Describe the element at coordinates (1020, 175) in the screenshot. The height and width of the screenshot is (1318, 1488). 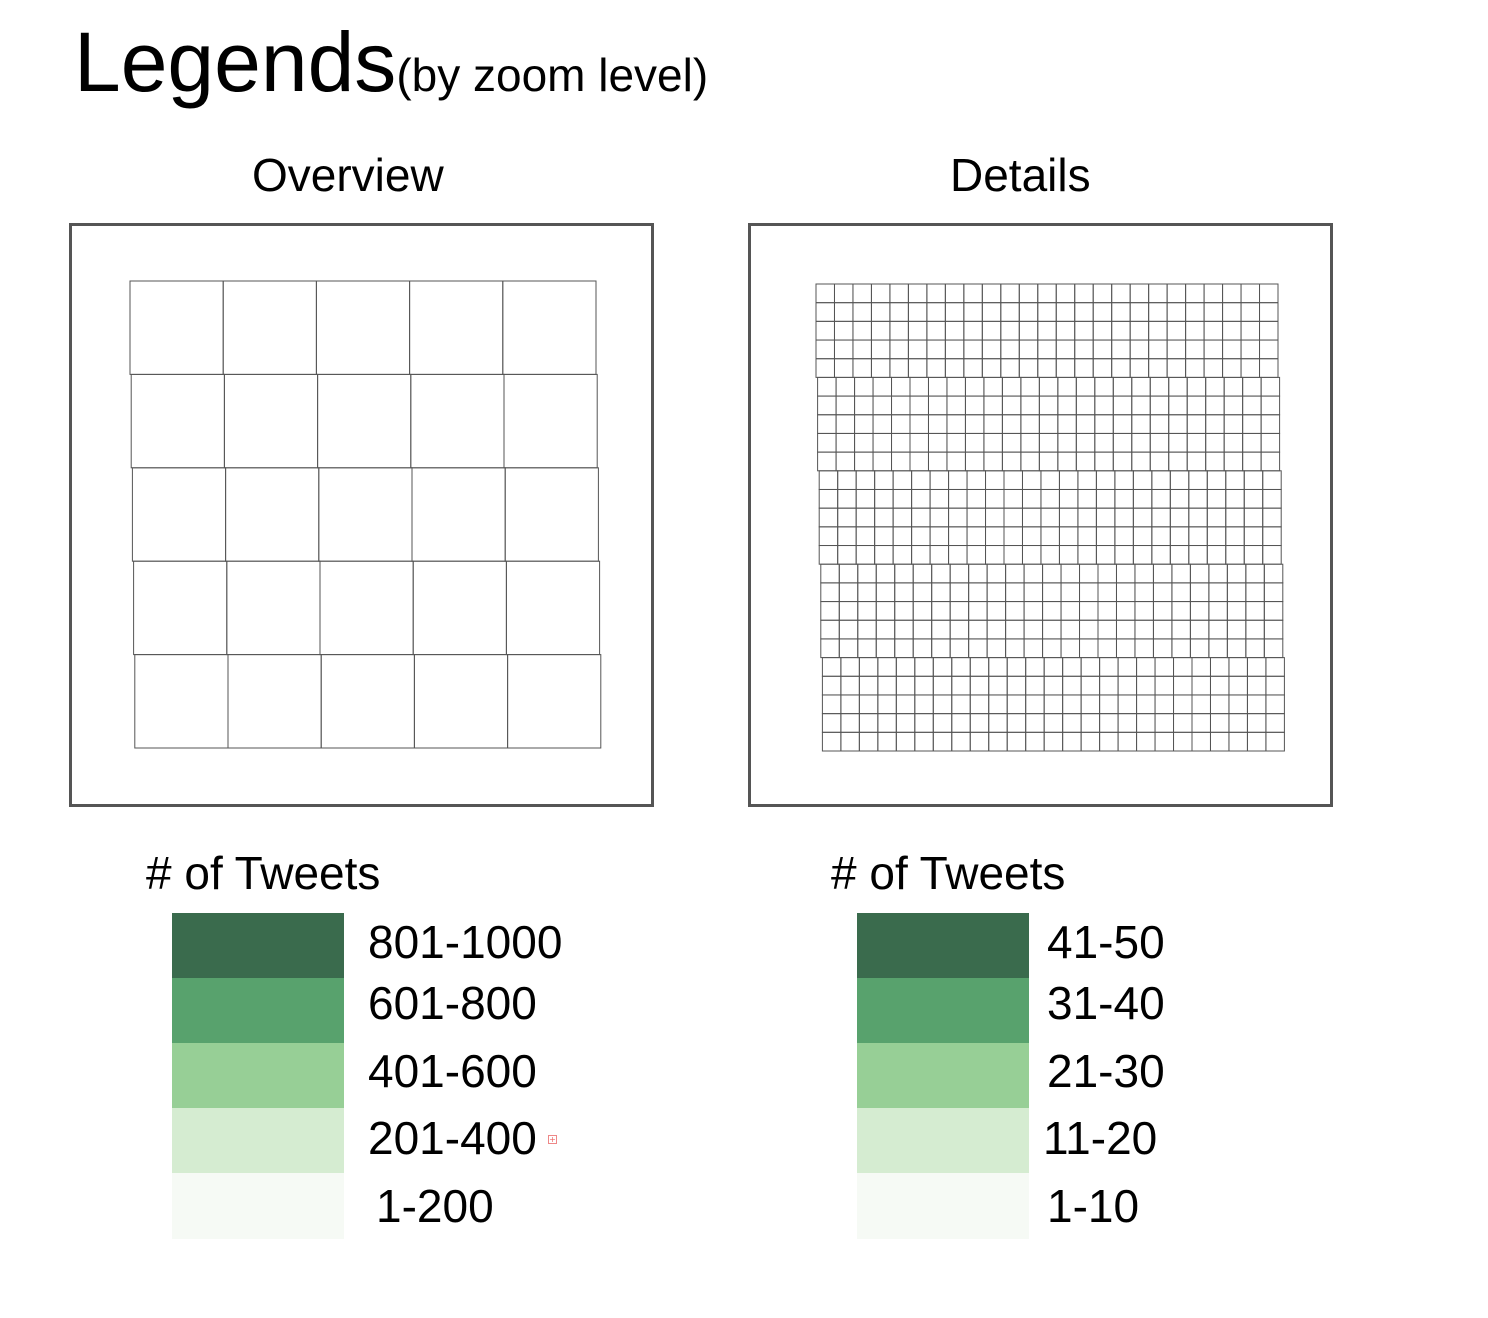
I see `details-label: Details` at that location.